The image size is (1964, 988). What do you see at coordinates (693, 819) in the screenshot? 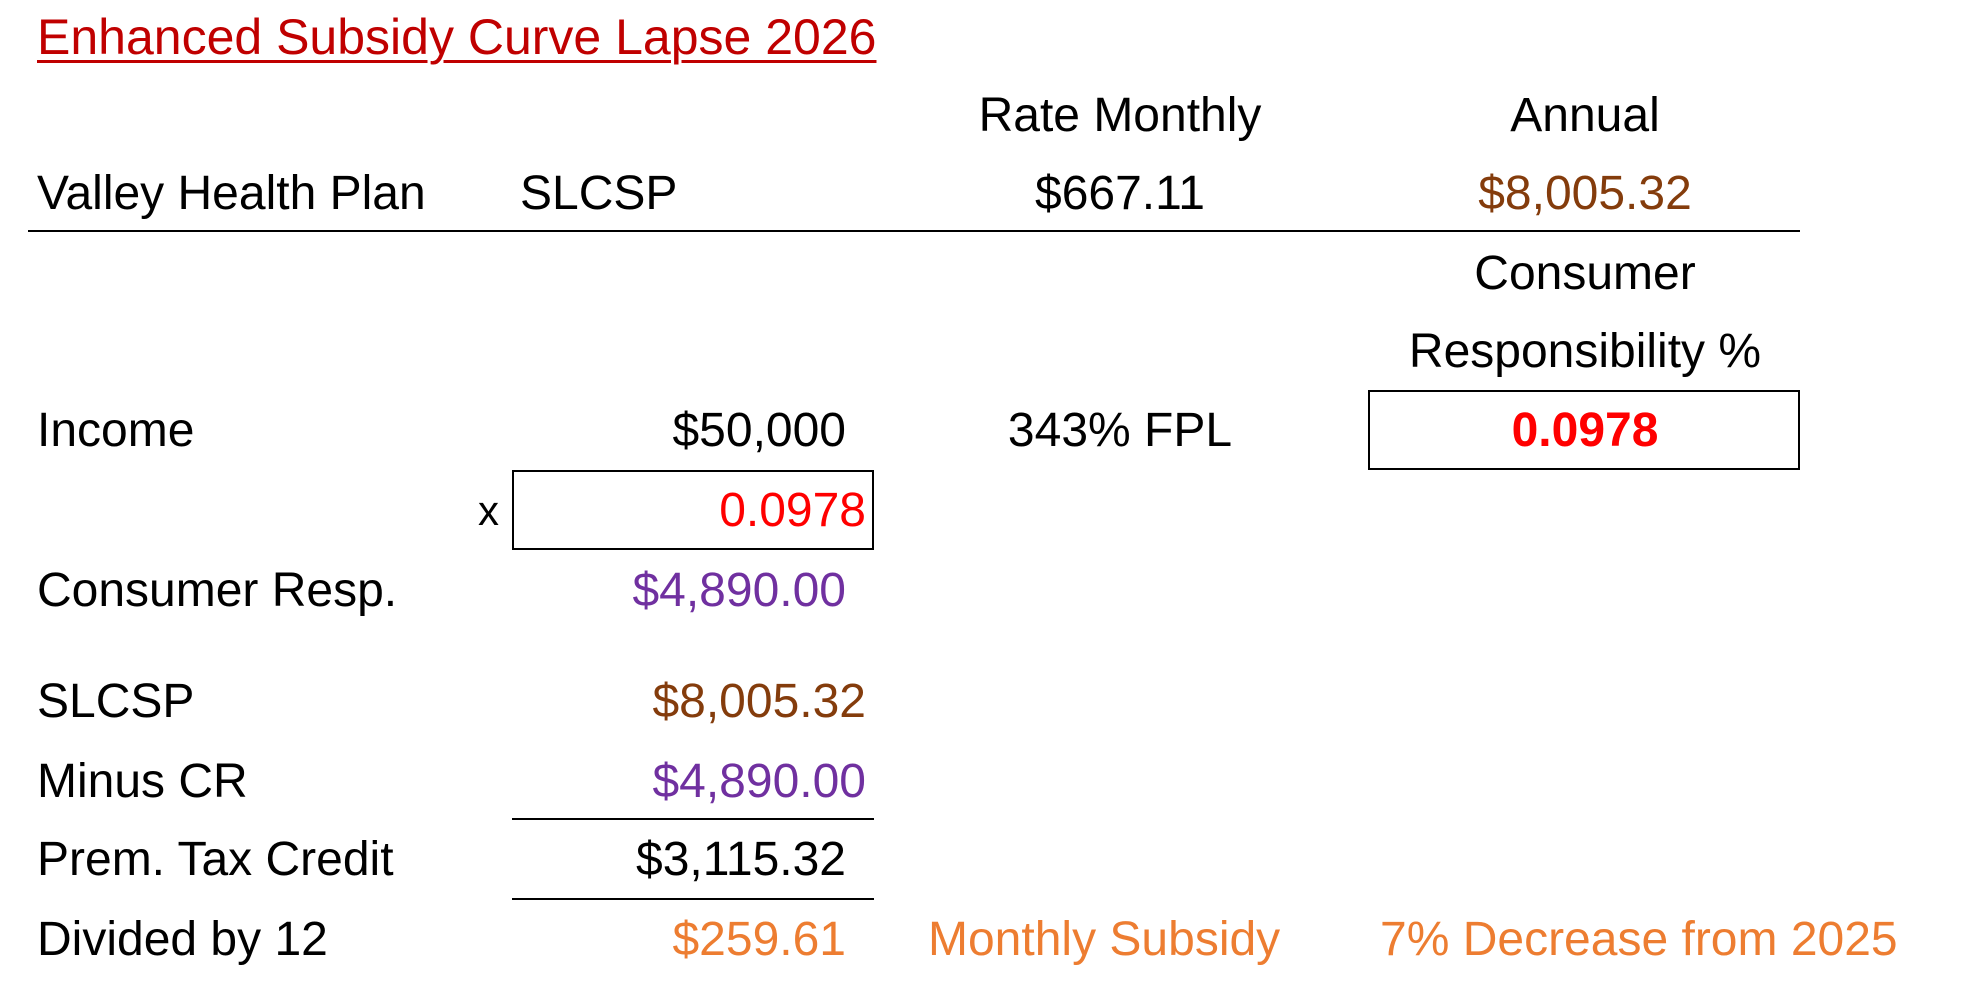
I see `subtotal-divider` at bounding box center [693, 819].